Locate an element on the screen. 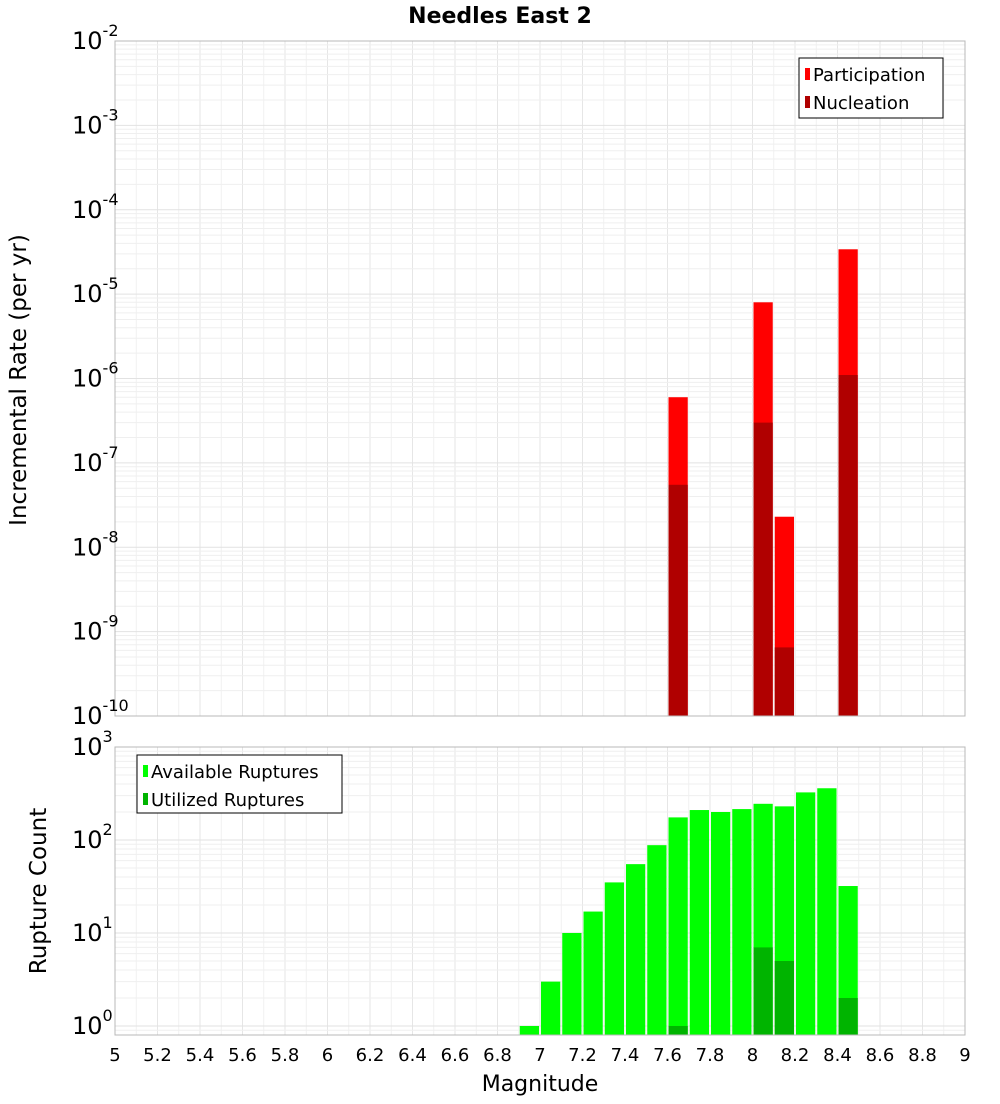 The width and height of the screenshot is (1000, 1104). y-axis-label: Rupture Count is located at coordinates (39, 891).